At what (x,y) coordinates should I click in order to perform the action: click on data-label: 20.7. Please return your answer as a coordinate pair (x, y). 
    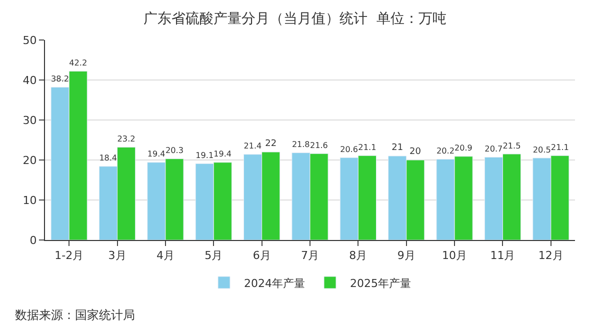
    Looking at the image, I should click on (493, 148).